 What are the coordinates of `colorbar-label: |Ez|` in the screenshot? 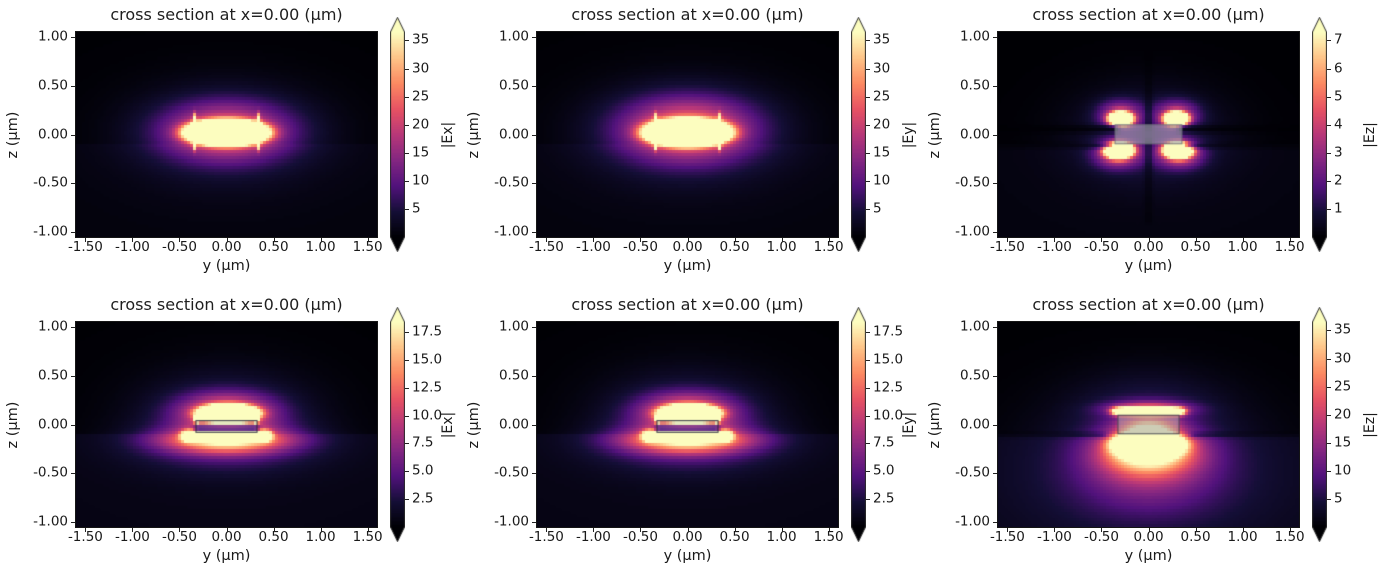 It's located at (1370, 134).